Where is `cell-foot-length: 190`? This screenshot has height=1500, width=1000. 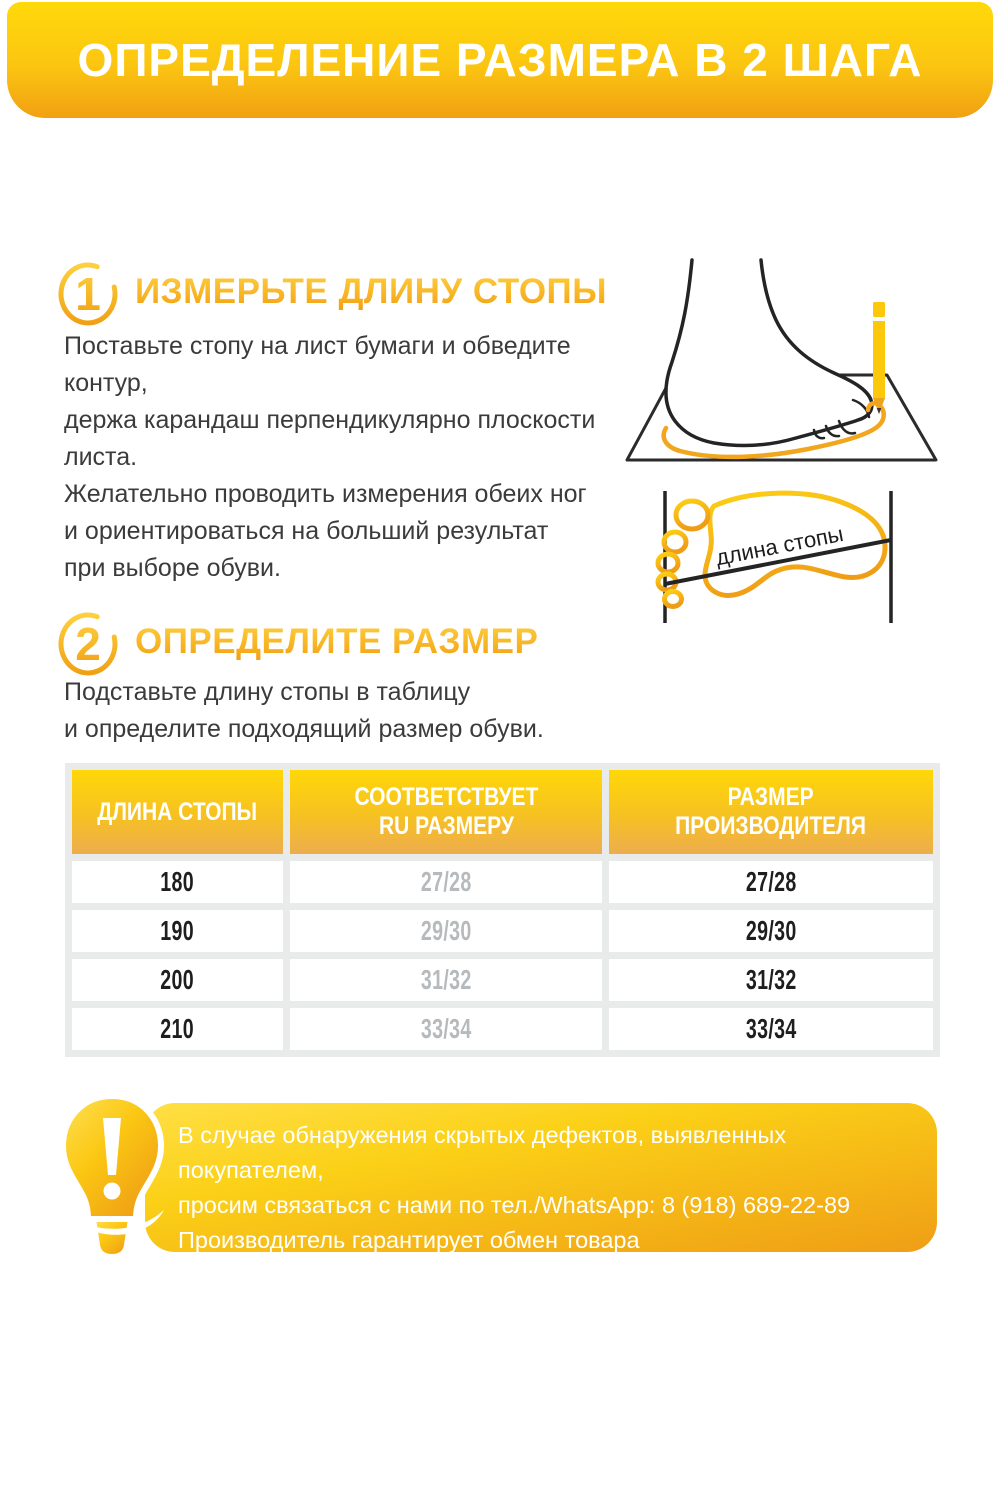 cell-foot-length: 190 is located at coordinates (177, 931).